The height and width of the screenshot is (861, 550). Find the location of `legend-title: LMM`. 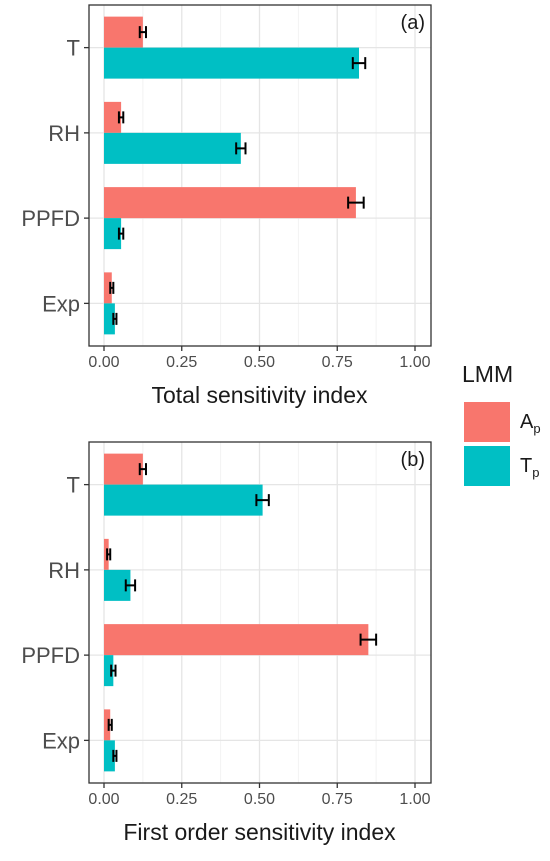

legend-title: LMM is located at coordinates (487, 374).